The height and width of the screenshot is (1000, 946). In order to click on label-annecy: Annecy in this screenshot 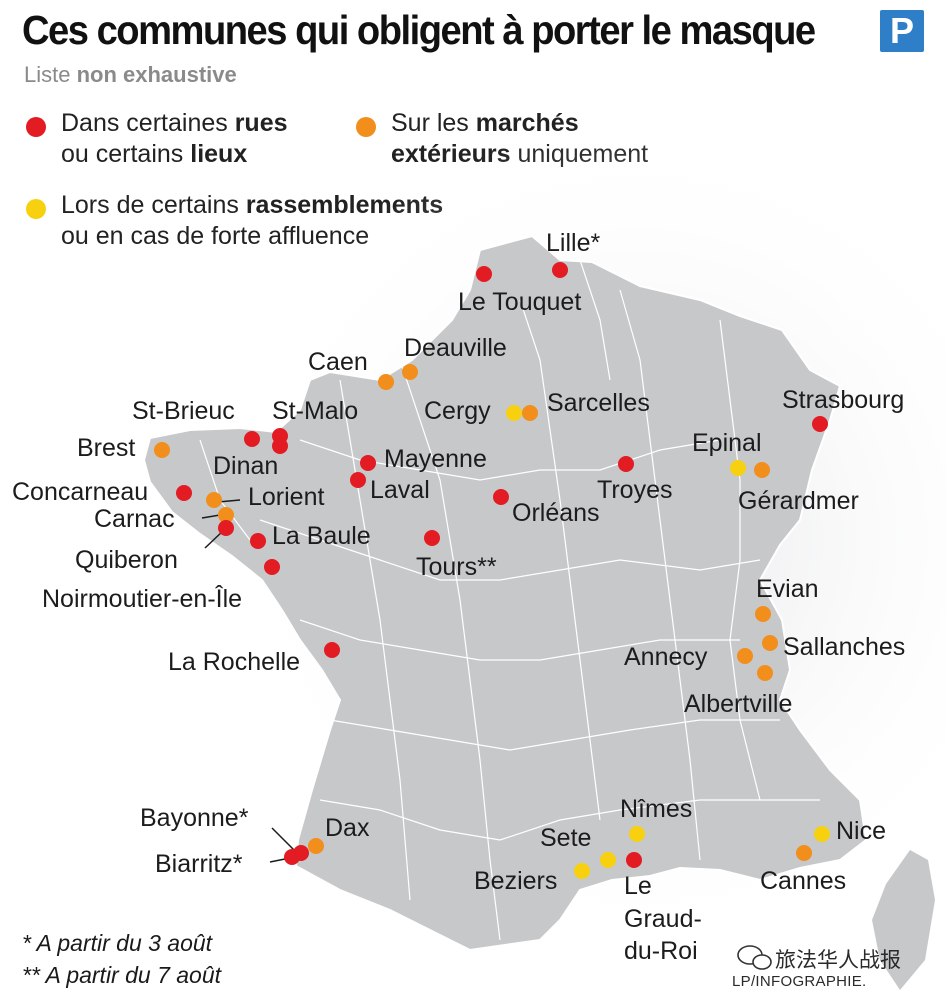, I will do `click(666, 657)`.